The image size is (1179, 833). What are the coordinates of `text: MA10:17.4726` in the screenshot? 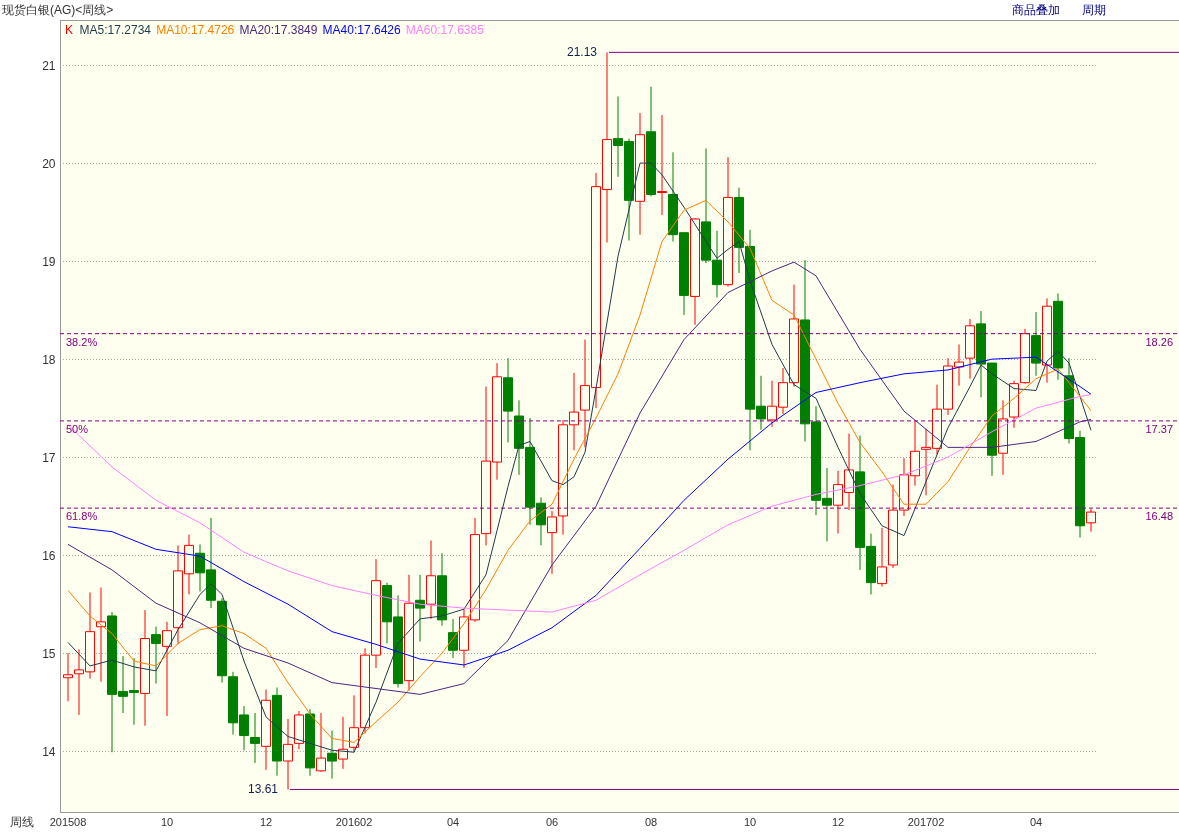 It's located at (195, 30).